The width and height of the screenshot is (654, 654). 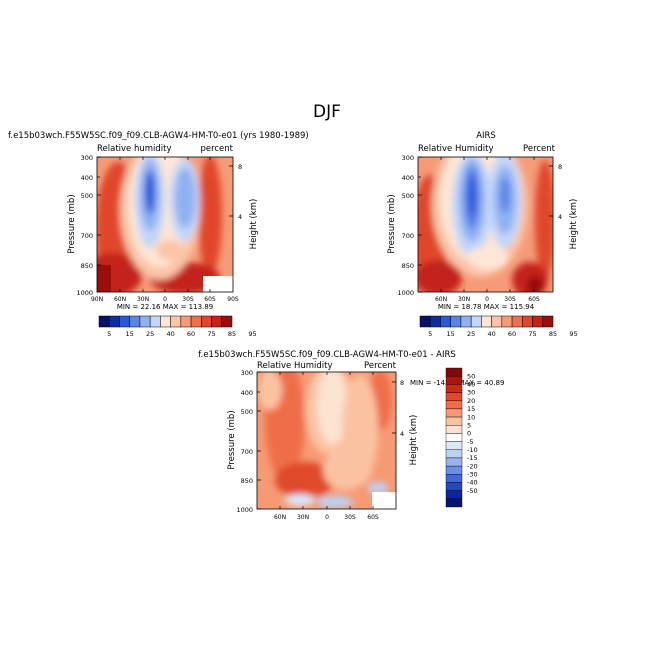 I want to click on colorbar-label: 0, so click(x=469, y=434).